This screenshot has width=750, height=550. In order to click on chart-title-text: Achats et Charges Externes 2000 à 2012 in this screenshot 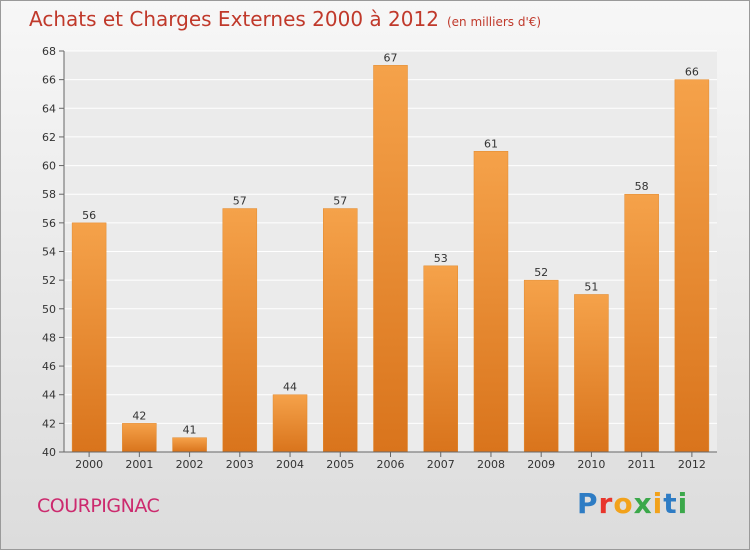, I will do `click(234, 19)`.